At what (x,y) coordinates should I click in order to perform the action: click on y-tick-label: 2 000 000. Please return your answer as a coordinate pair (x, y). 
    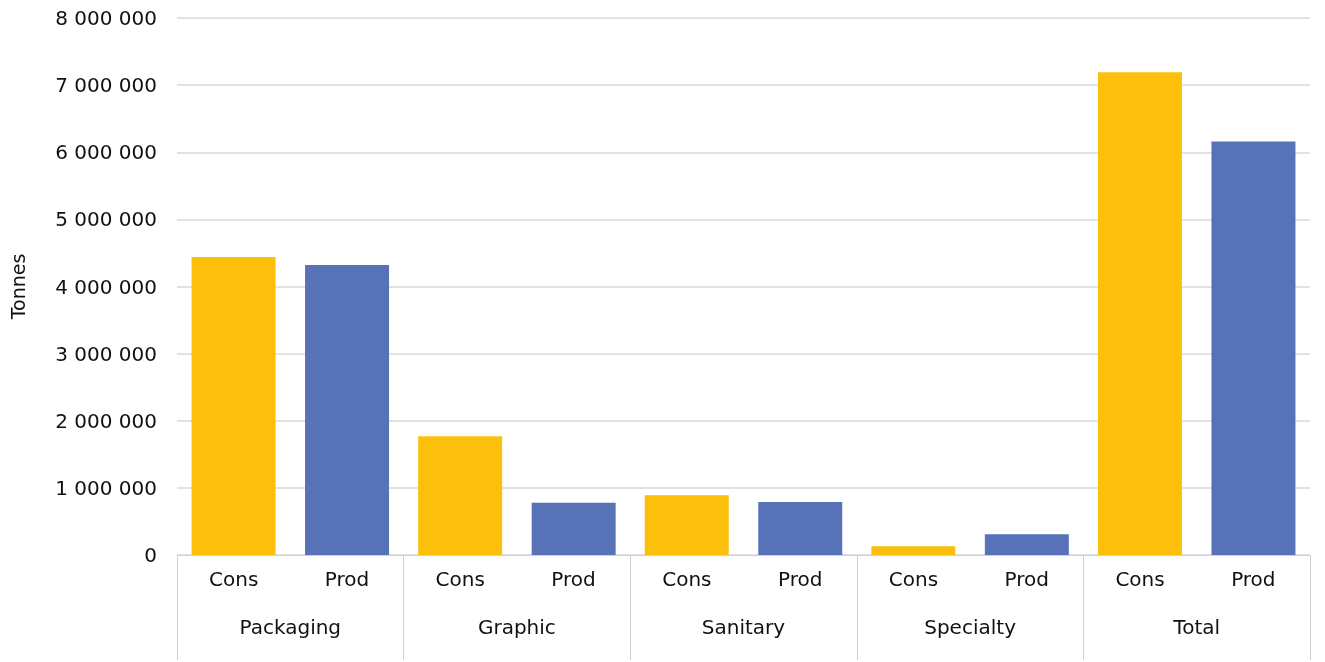
    Looking at the image, I should click on (106, 420).